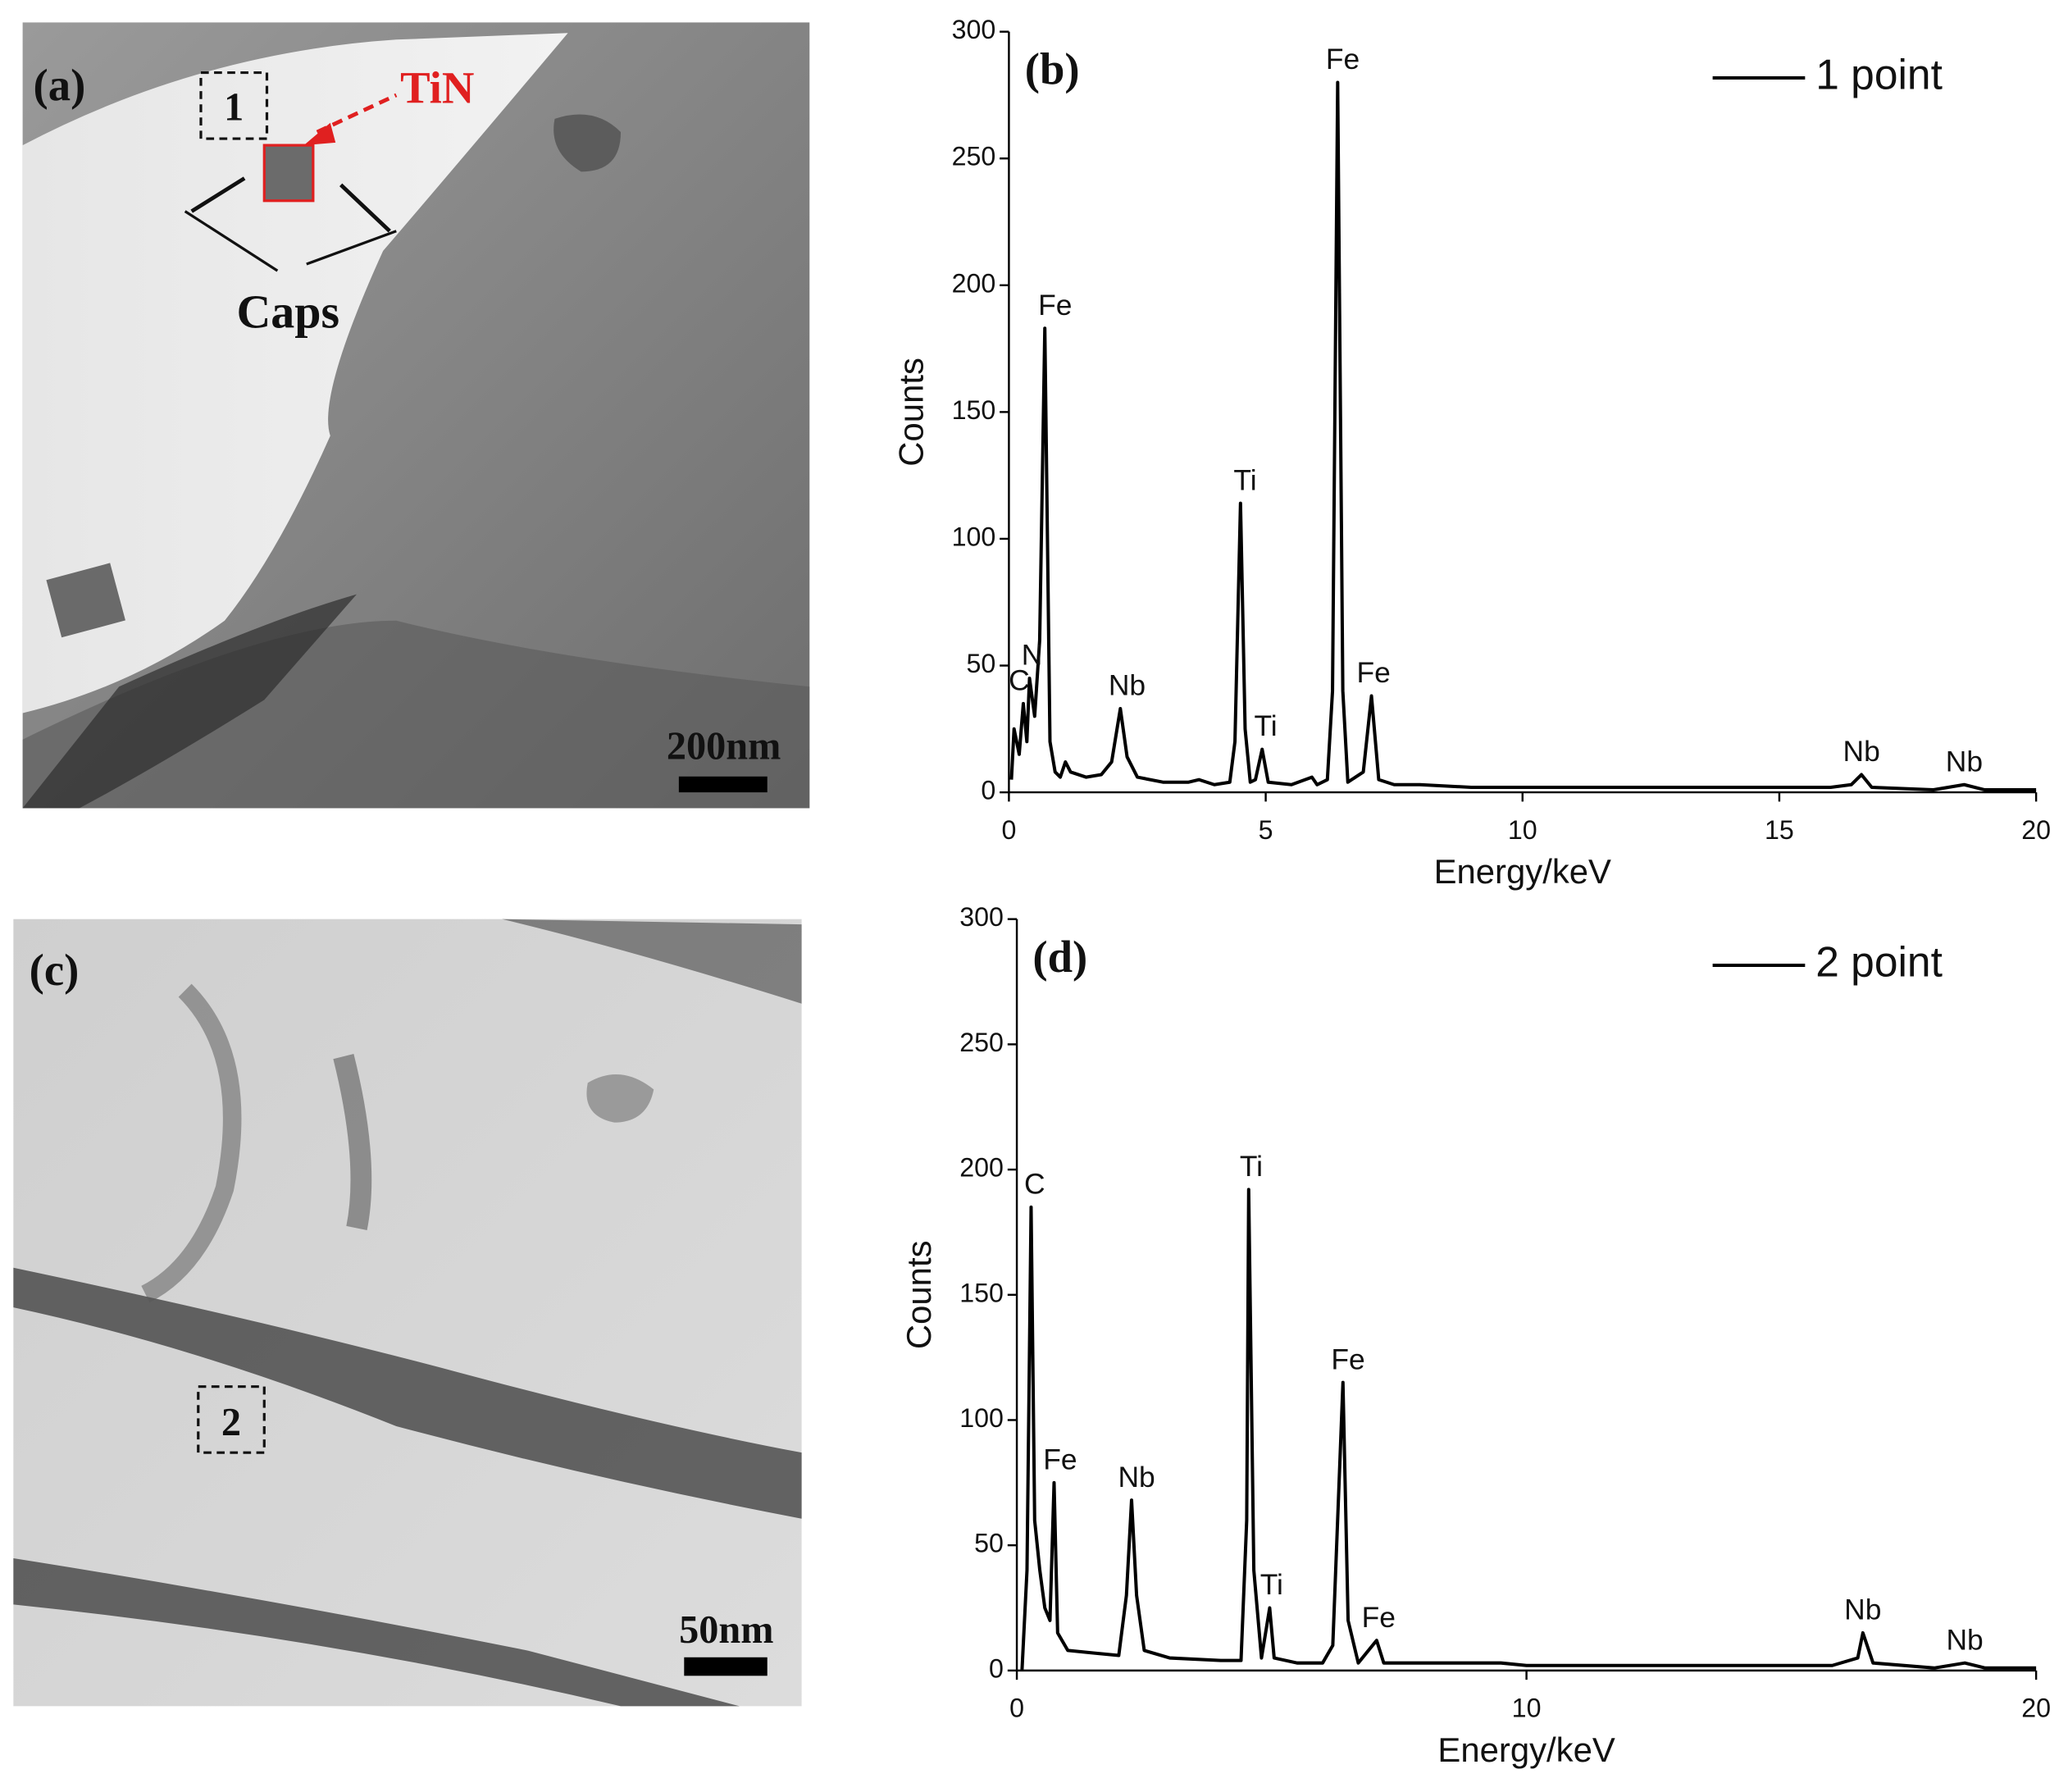 The image size is (2068, 1792). I want to click on caption: Caps, so click(287, 312).